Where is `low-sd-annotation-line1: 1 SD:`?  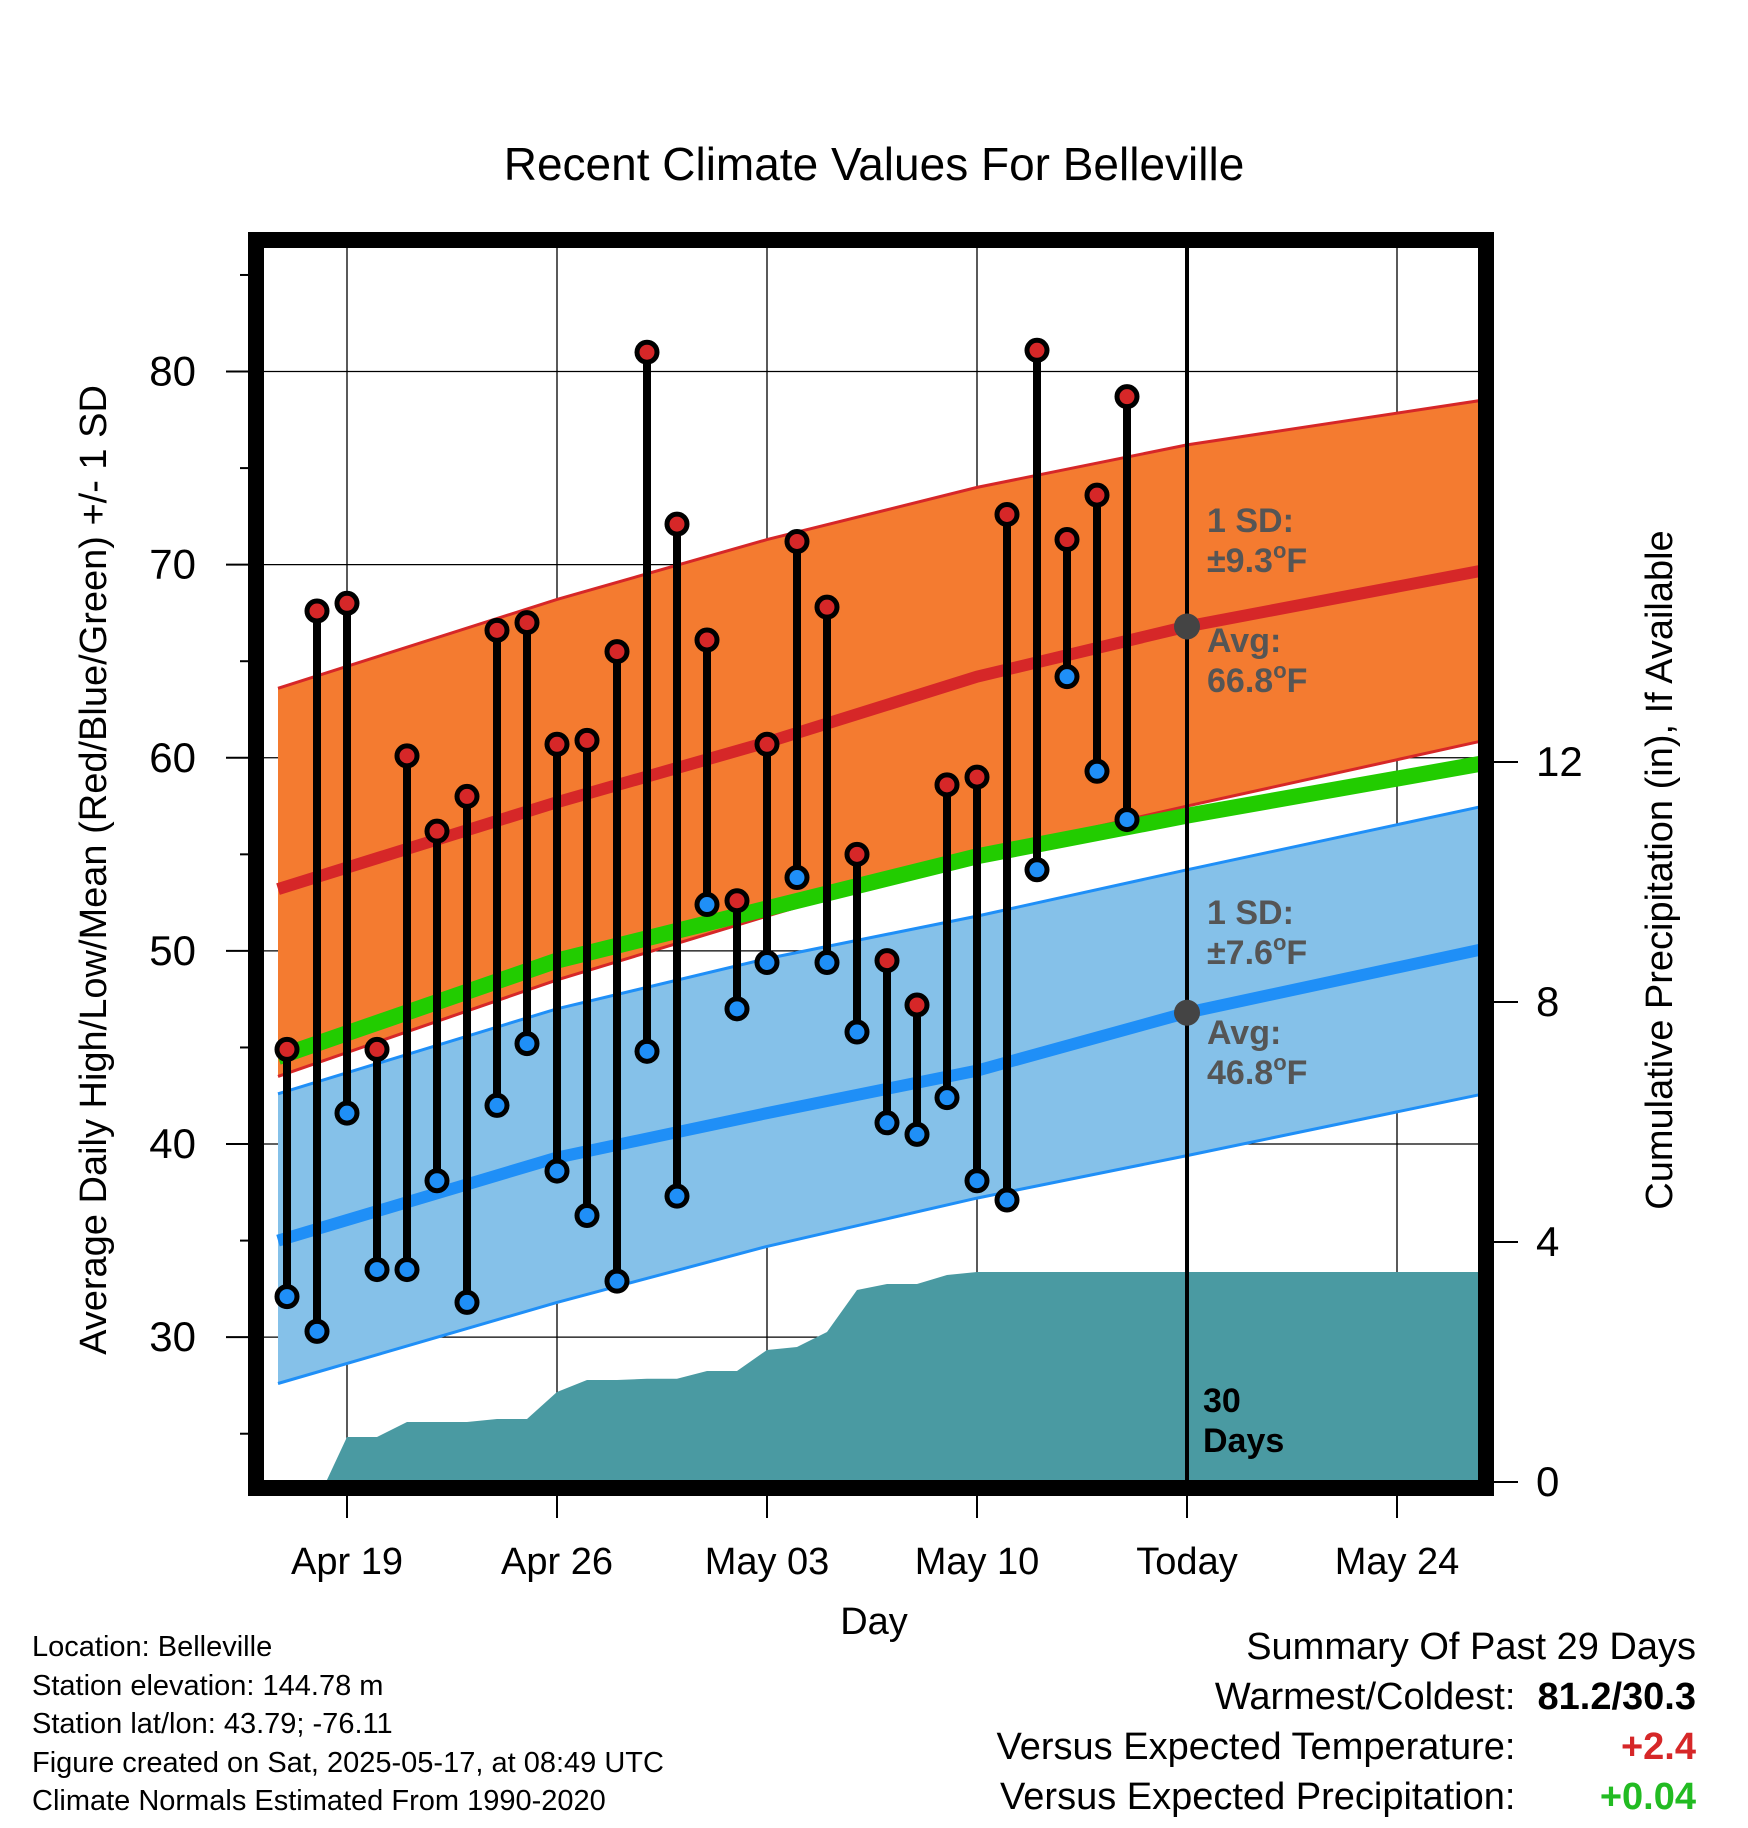
low-sd-annotation-line1: 1 SD: is located at coordinates (1250, 913).